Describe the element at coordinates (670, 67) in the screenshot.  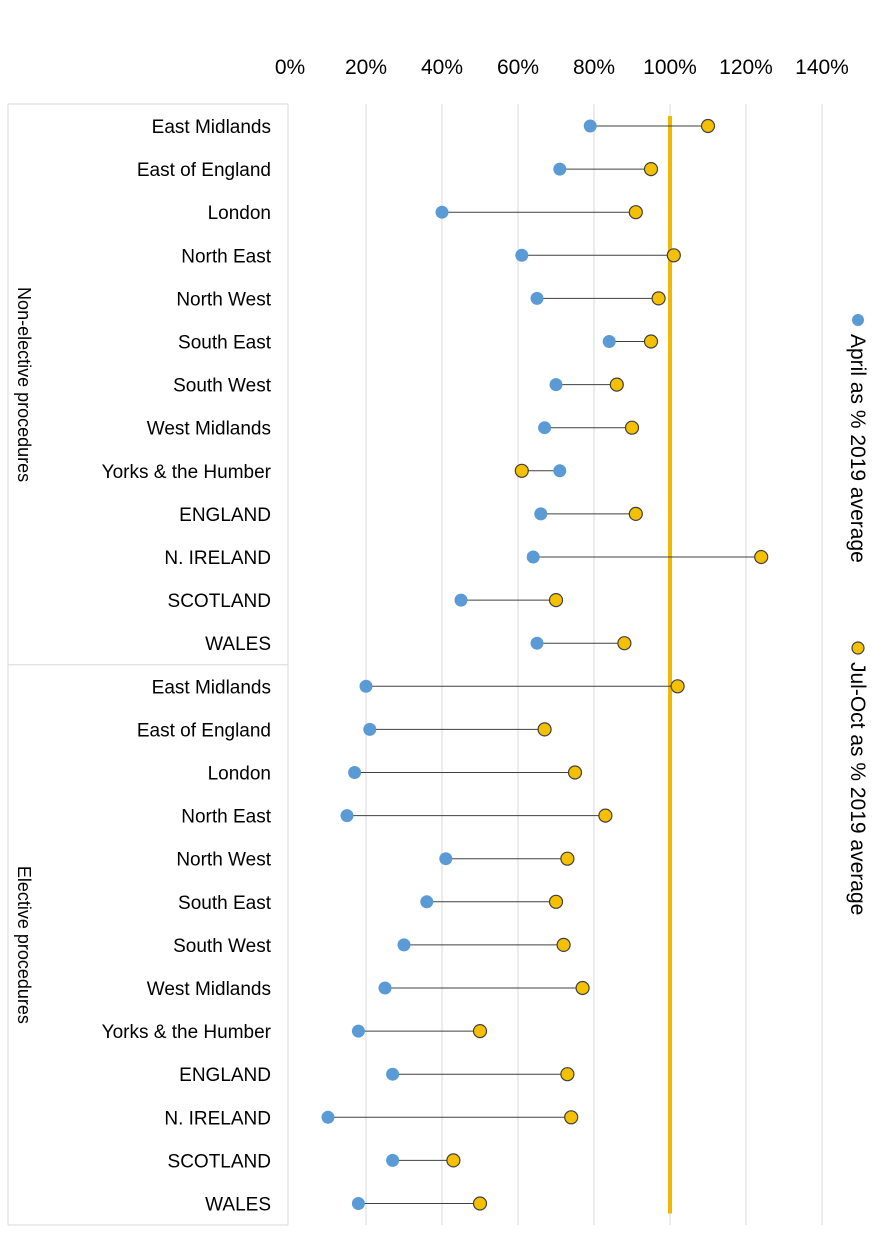
I see `x-tick-label: 100%` at that location.